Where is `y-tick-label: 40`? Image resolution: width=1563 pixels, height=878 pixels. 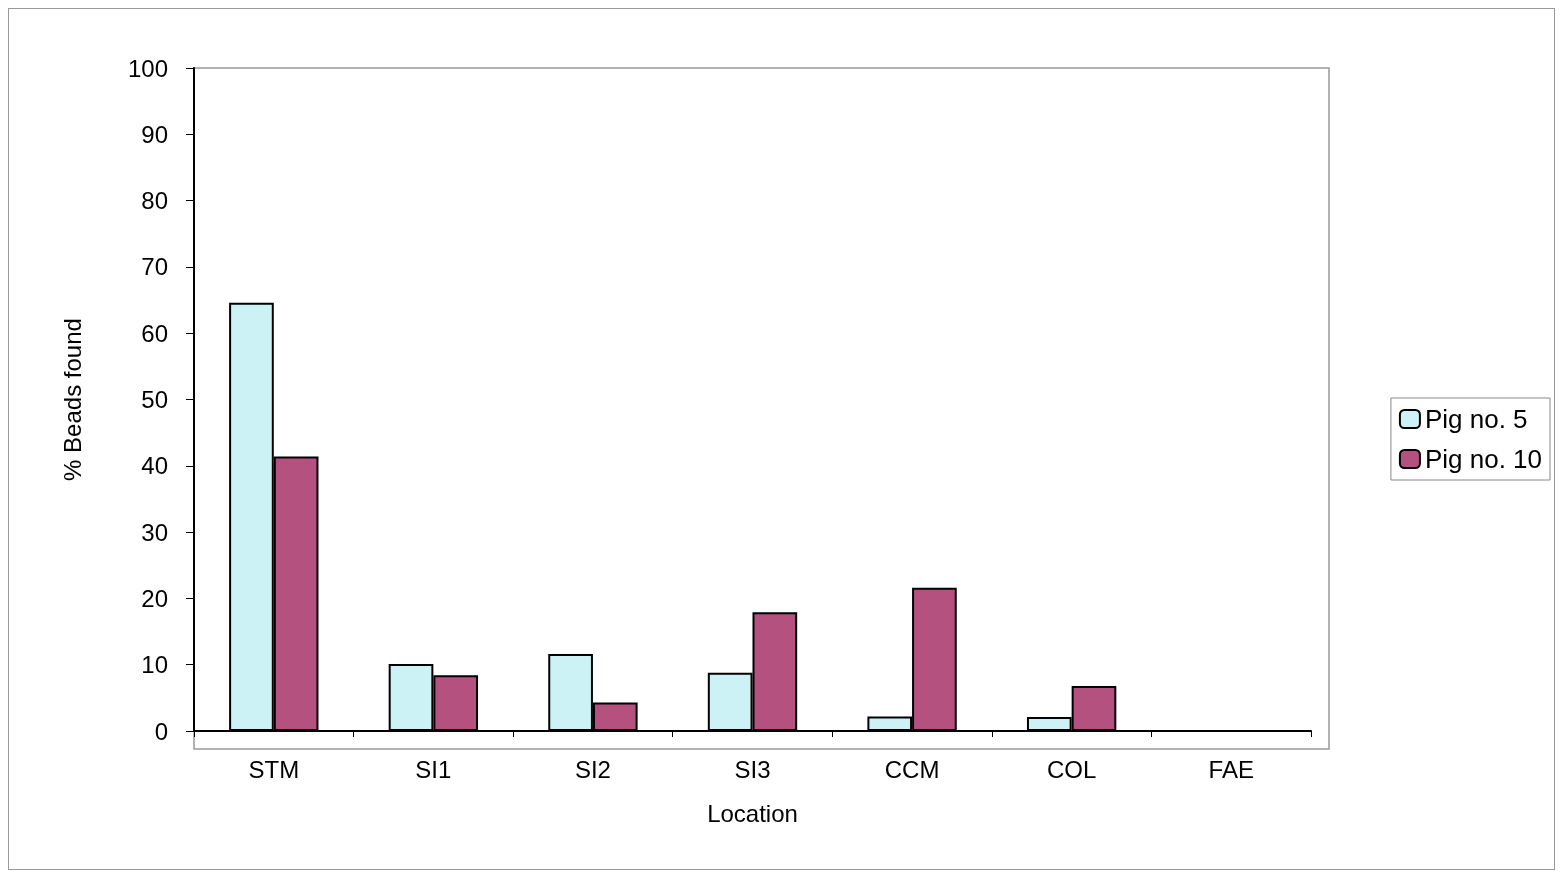
y-tick-label: 40 is located at coordinates (154, 466).